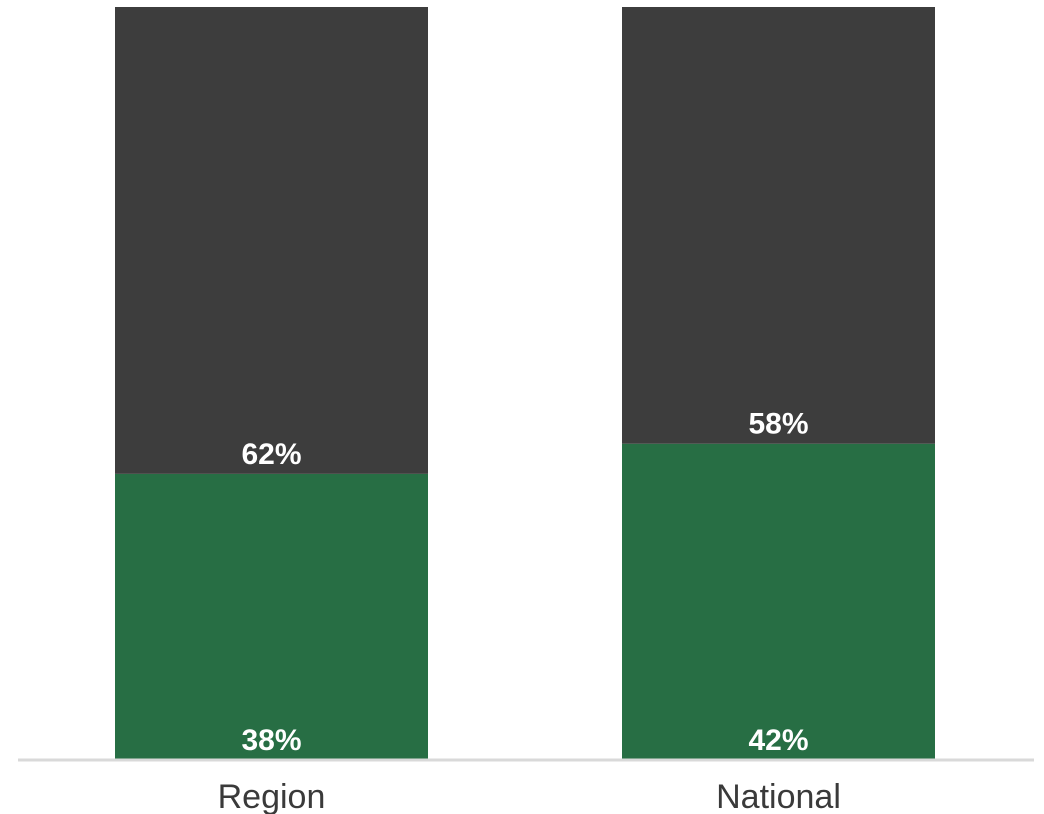 The width and height of the screenshot is (1044, 814). Describe the element at coordinates (778, 796) in the screenshot. I see `category-label-national: National` at that location.